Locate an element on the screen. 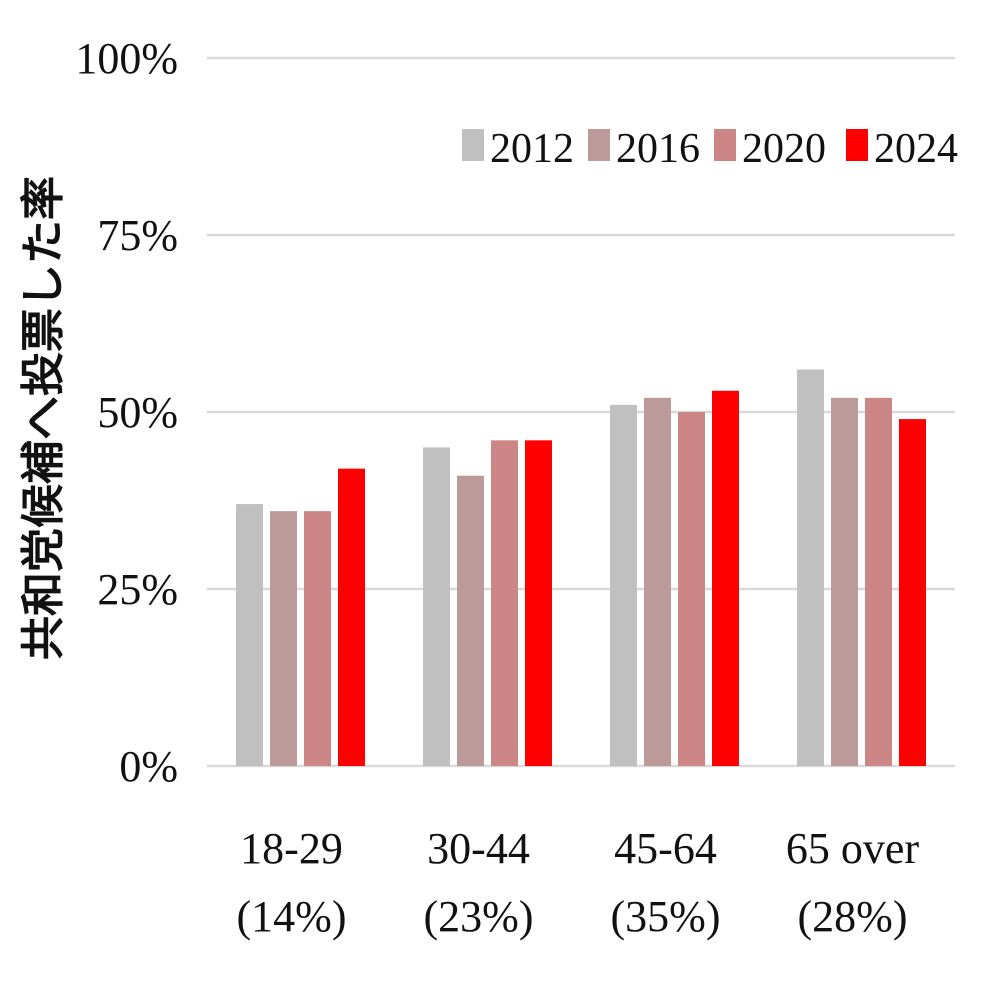  bar-2020-65-over is located at coordinates (878, 581).